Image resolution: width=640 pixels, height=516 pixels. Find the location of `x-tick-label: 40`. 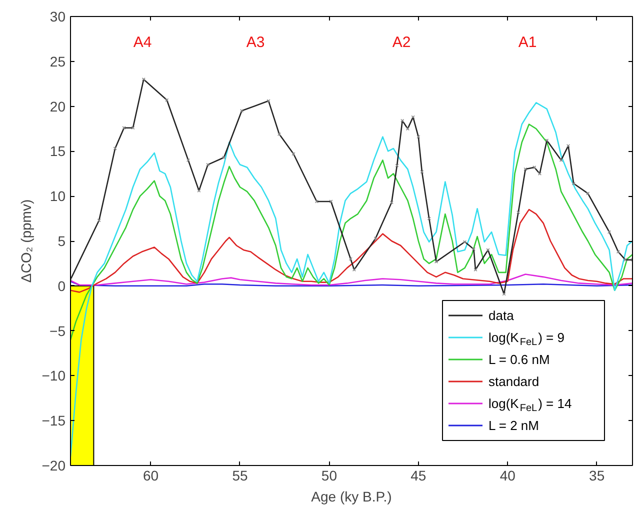

x-tick-label: 40 is located at coordinates (508, 476).